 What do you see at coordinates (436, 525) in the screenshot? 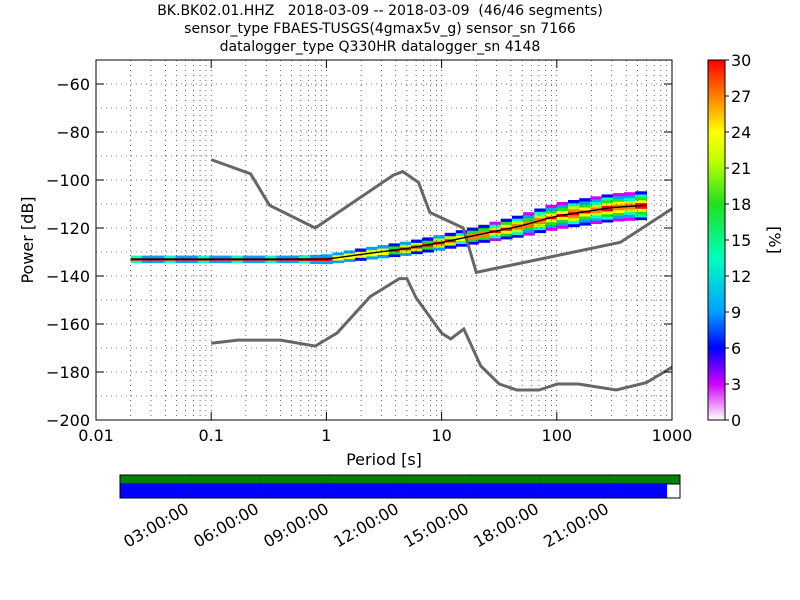
I see `availability-time-label: 15:00:00` at bounding box center [436, 525].